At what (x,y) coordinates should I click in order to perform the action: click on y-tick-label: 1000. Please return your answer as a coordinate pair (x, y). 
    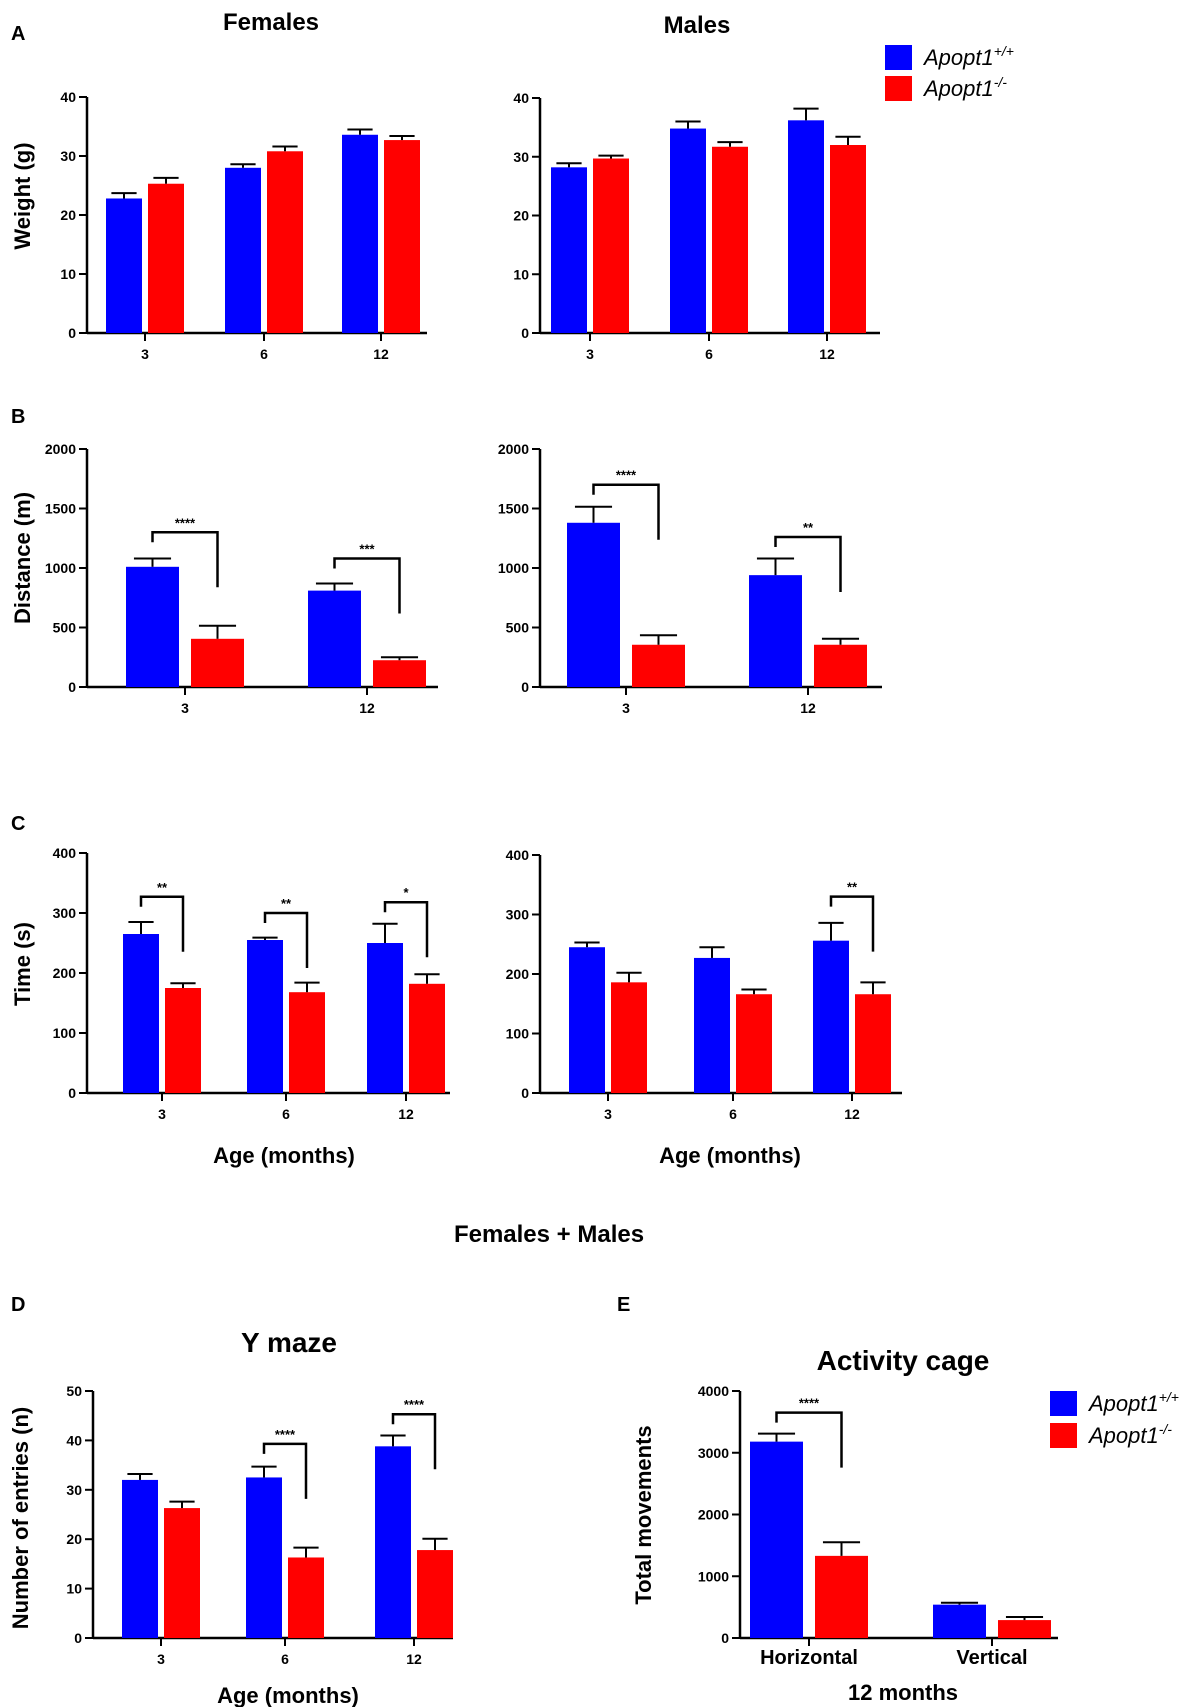
    Looking at the image, I should click on (60, 568).